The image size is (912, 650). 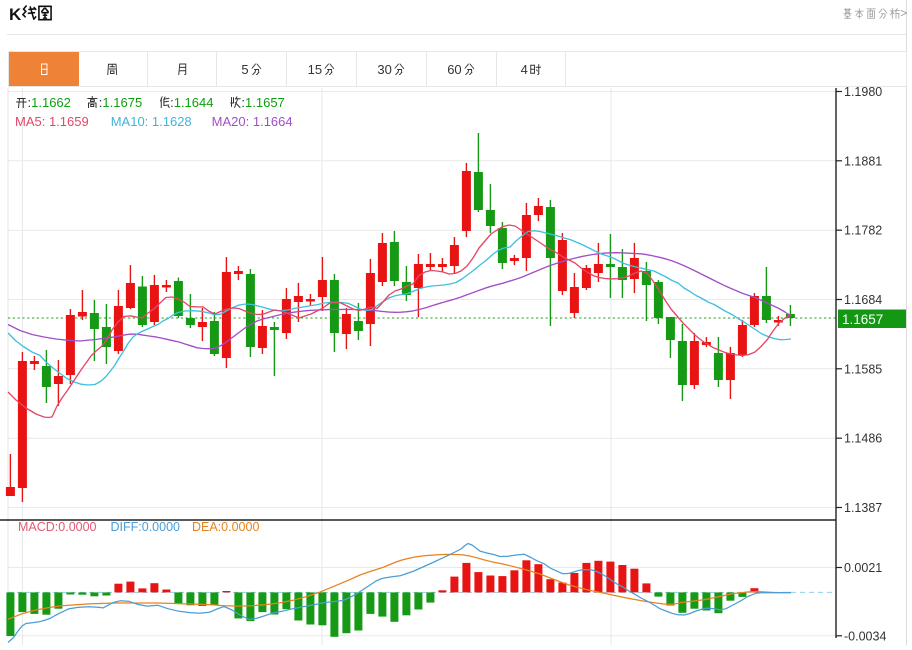 What do you see at coordinates (863, 568) in the screenshot?
I see `svg-text: 0.0021` at bounding box center [863, 568].